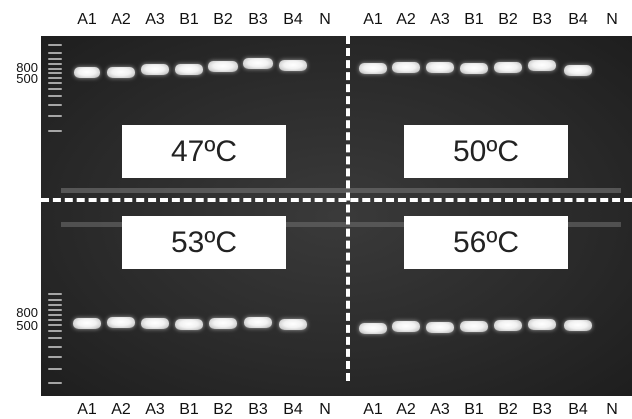 The height and width of the screenshot is (419, 632). I want to click on top-right-lane-label-b2: B2, so click(508, 19).